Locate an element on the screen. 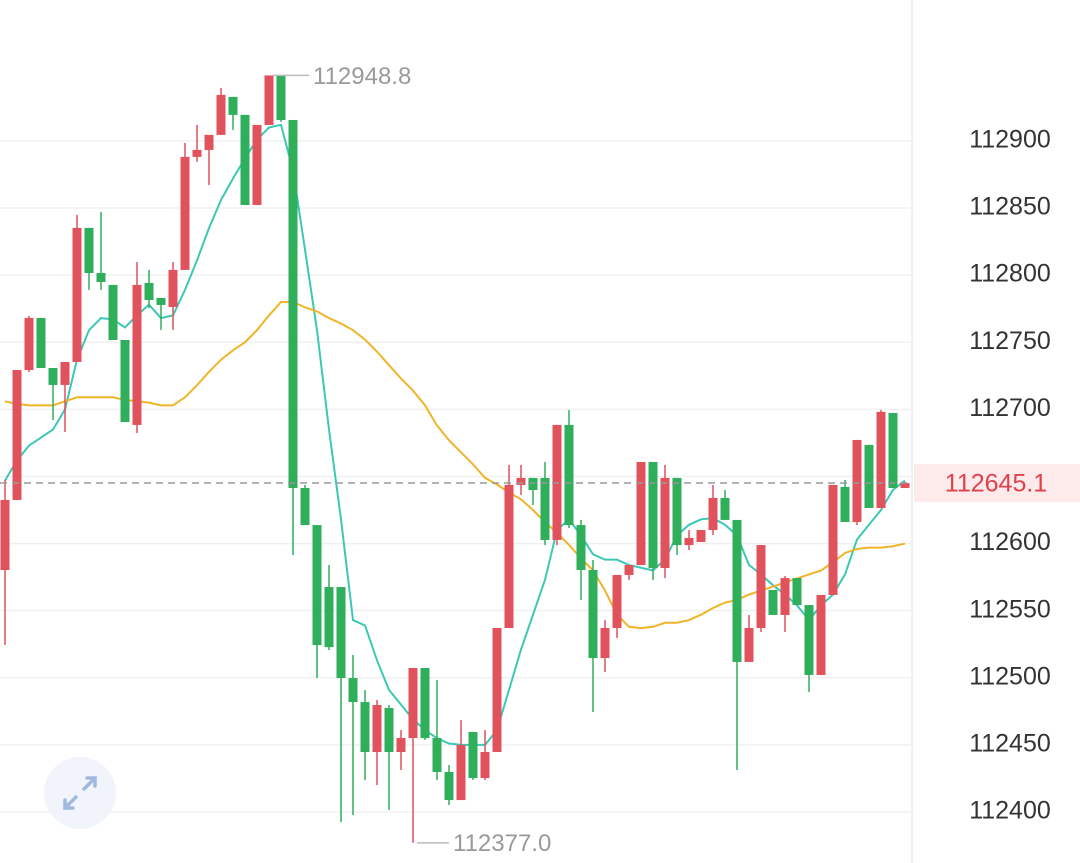  y-tick-label: 112700 is located at coordinates (1010, 408).